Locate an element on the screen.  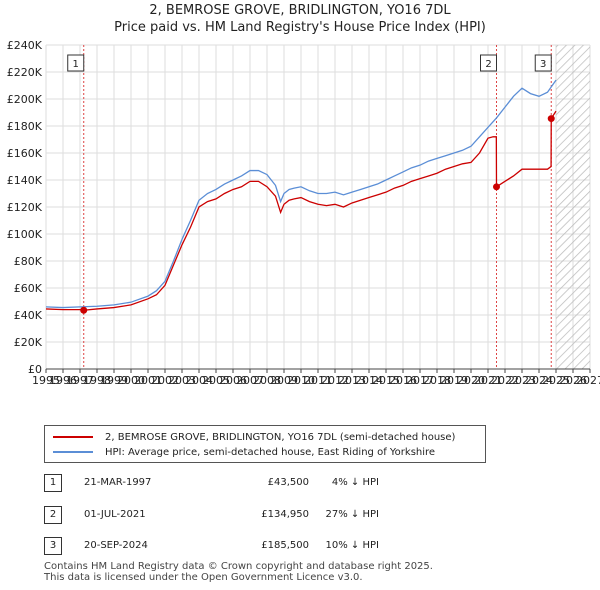
chart-title-line-1: 2, BEMROSE GROVE, BRIDLINGTON, YO16 7DL is located at coordinates (300, 10).